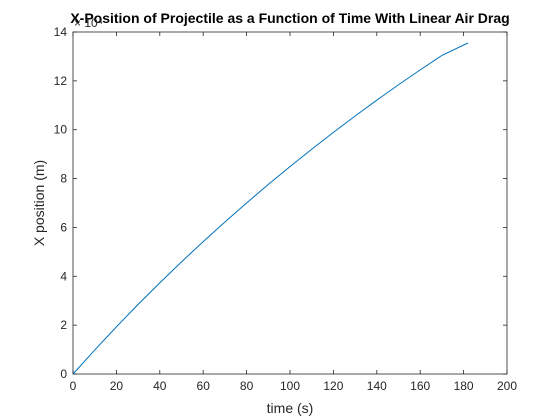  Describe the element at coordinates (39, 203) in the screenshot. I see `y-axis-label: X position (m)` at that location.